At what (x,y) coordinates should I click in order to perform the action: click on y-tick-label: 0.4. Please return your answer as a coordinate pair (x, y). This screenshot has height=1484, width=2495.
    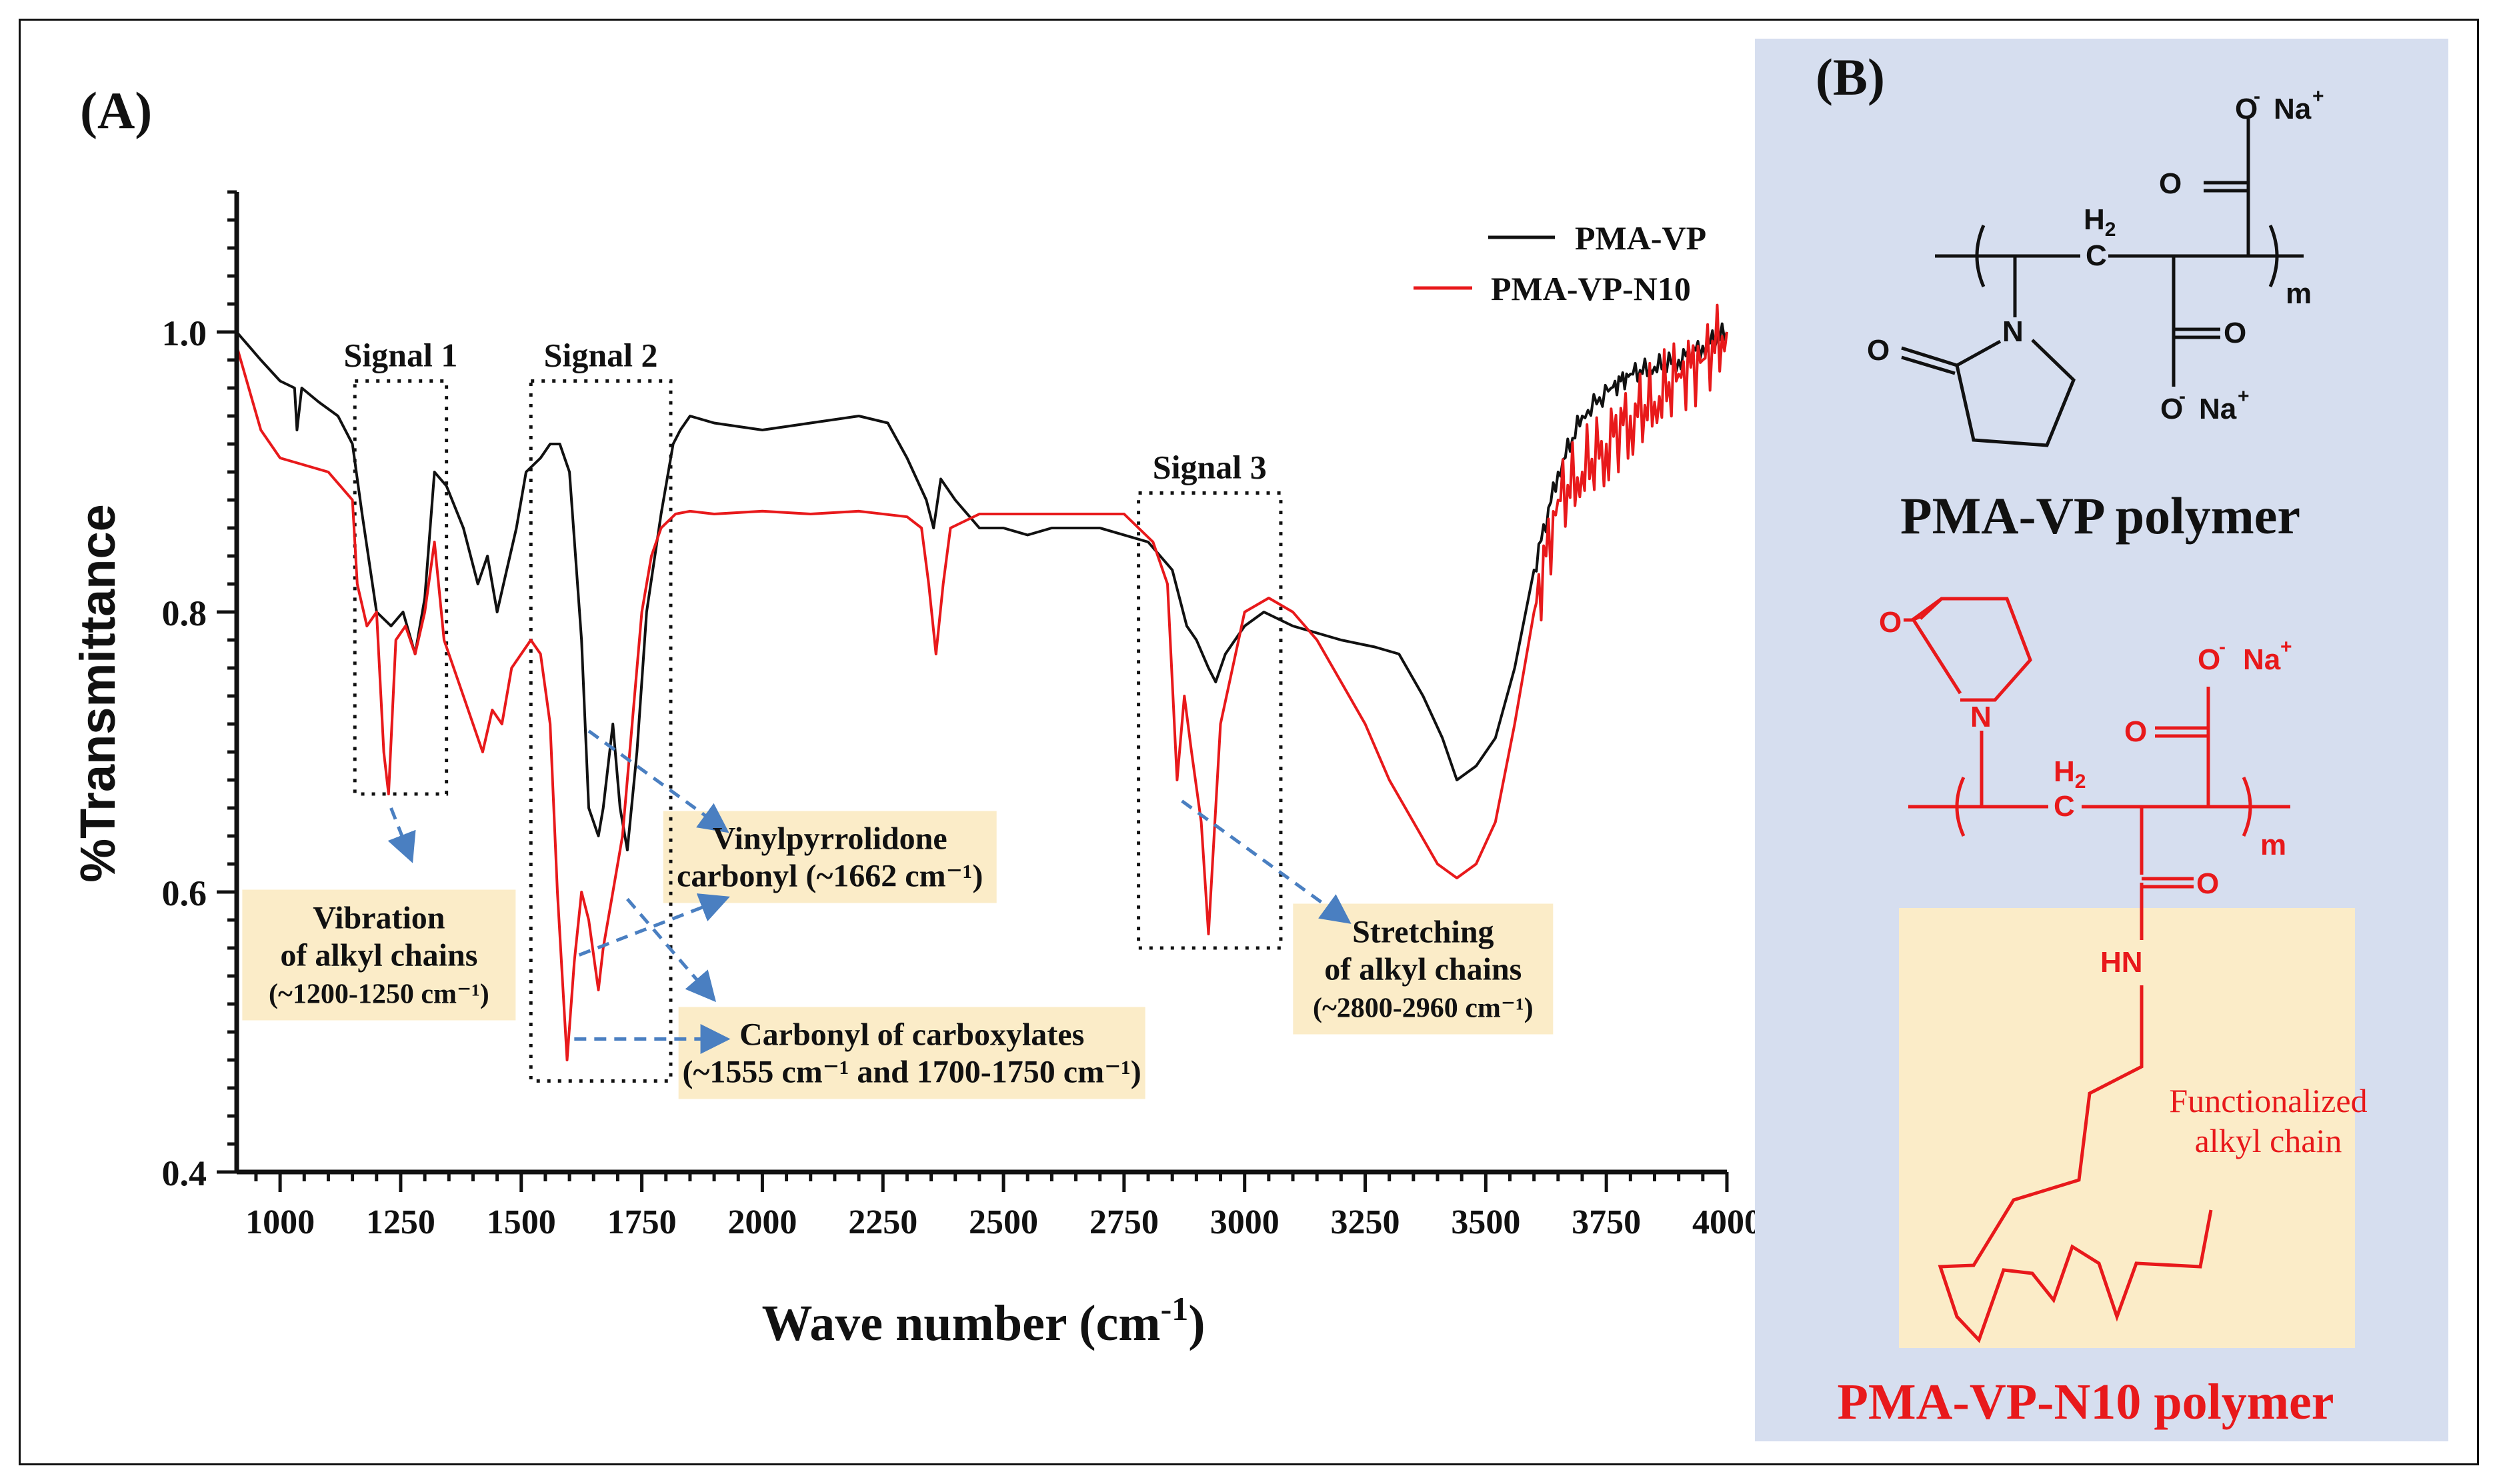
    Looking at the image, I should click on (184, 1173).